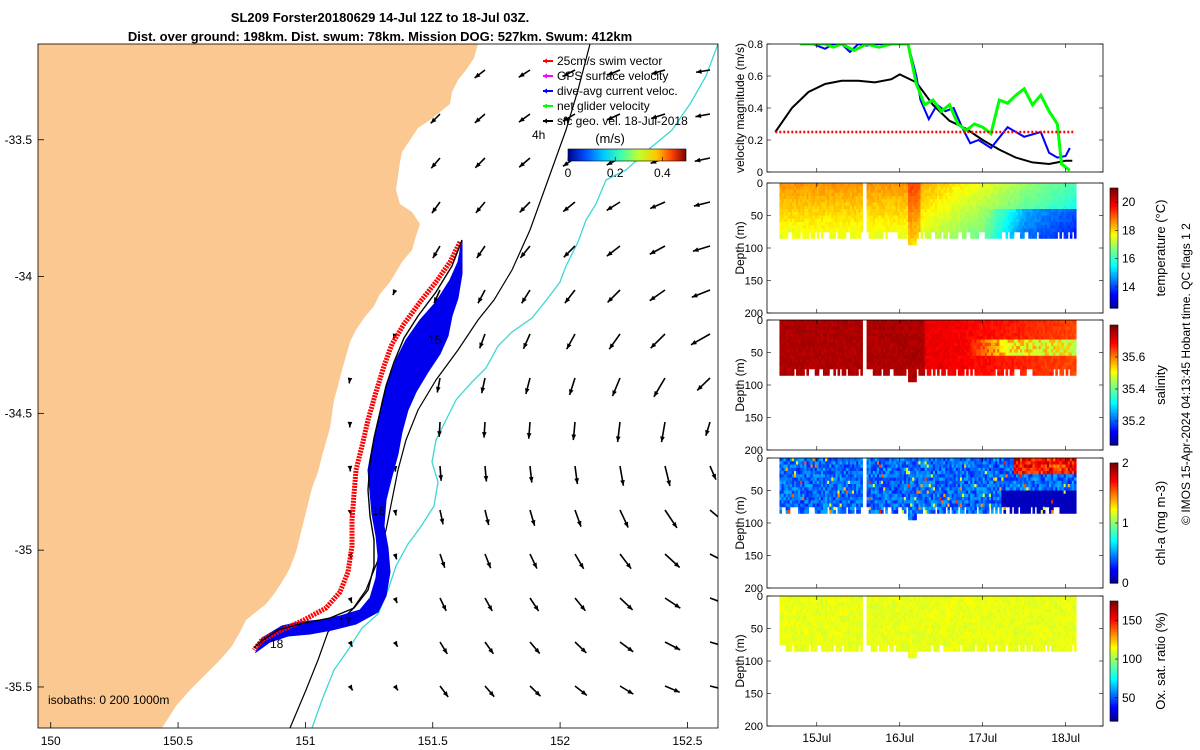 The width and height of the screenshot is (1200, 750). What do you see at coordinates (740, 247) in the screenshot?
I see `panel-1-ylabel: Depth (m)` at bounding box center [740, 247].